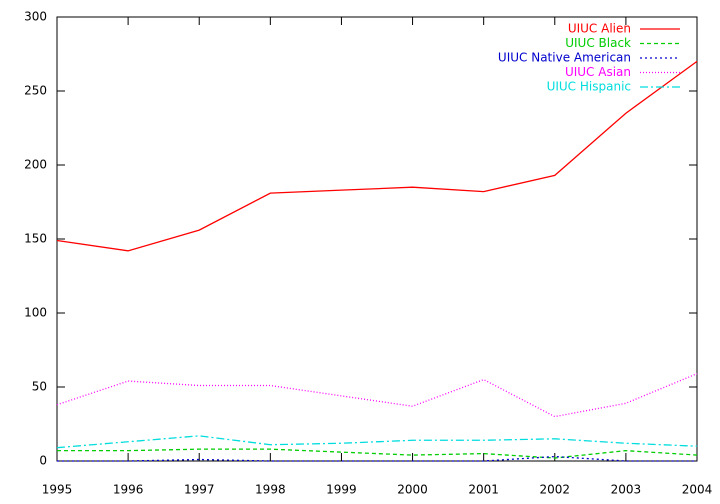 The image size is (720, 504). What do you see at coordinates (43, 461) in the screenshot?
I see `y-tick-label: 0` at bounding box center [43, 461].